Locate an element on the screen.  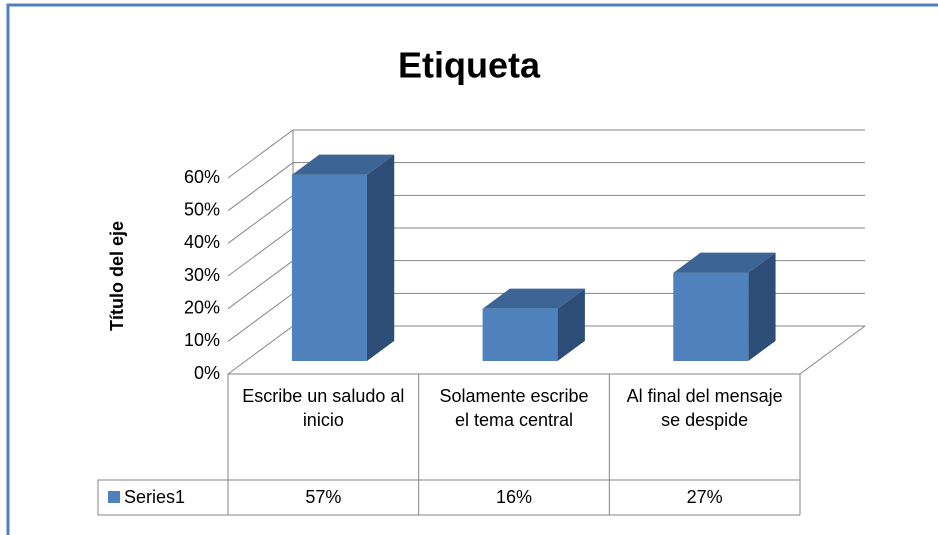
y-tick-label: 20% is located at coordinates (202, 307).